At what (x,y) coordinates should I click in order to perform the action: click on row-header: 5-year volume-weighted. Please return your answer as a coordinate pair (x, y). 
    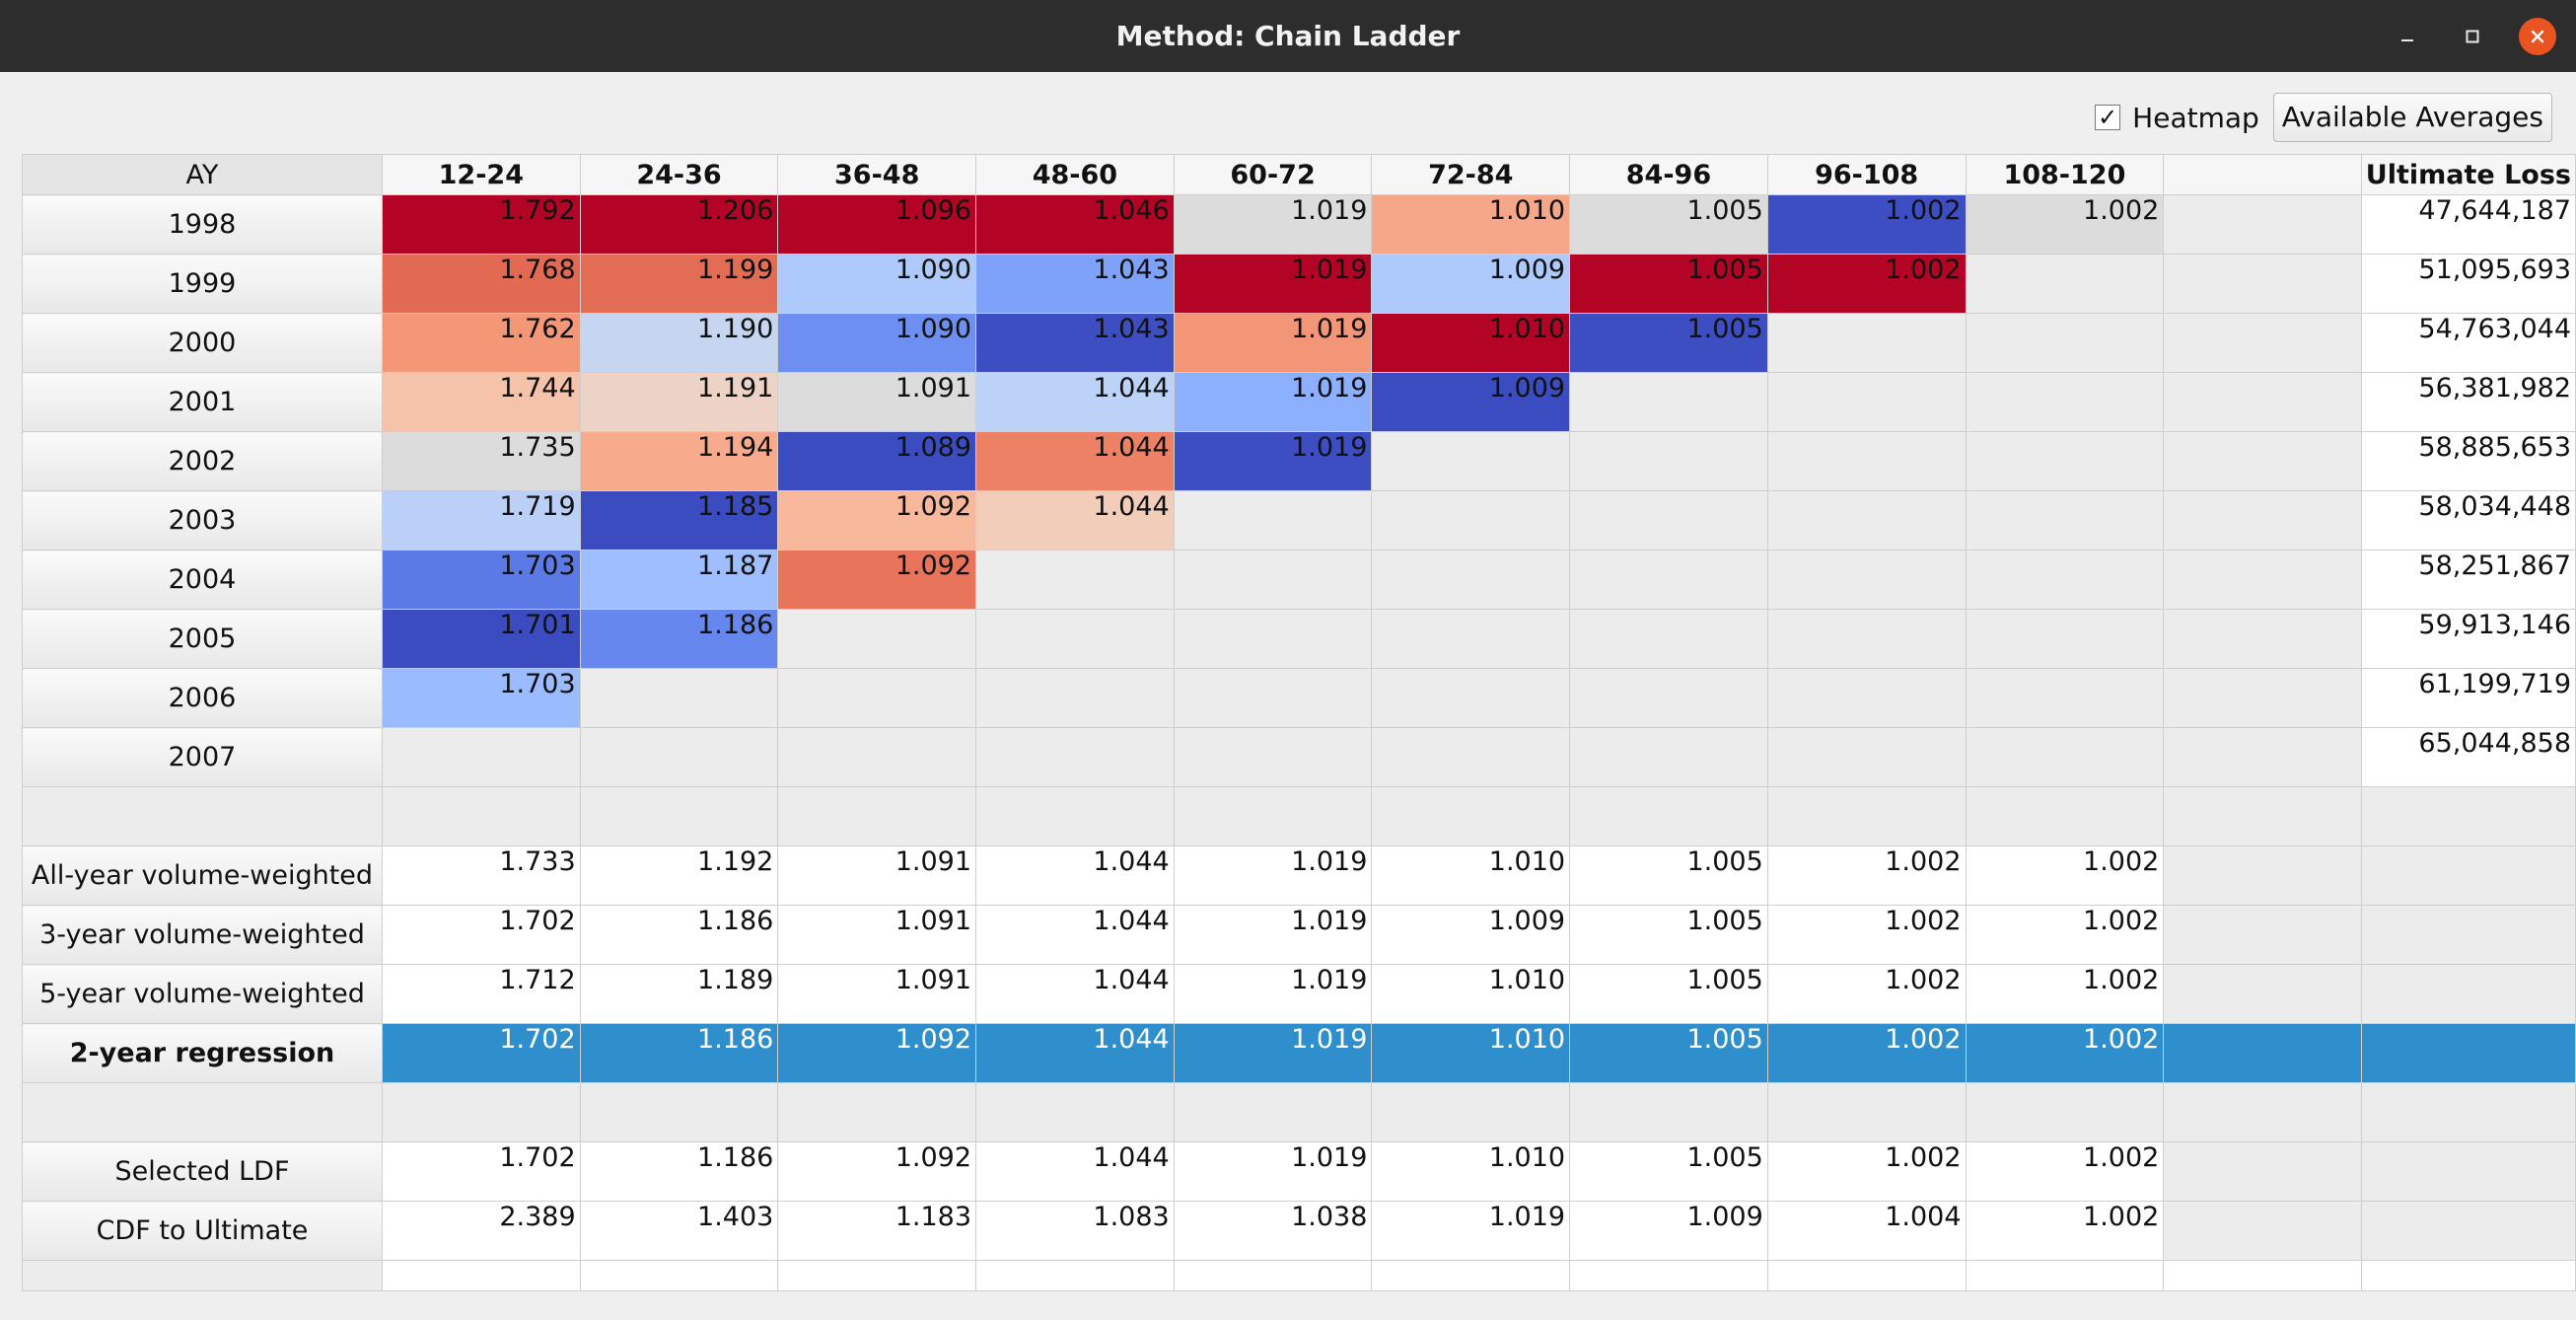
    Looking at the image, I should click on (203, 994).